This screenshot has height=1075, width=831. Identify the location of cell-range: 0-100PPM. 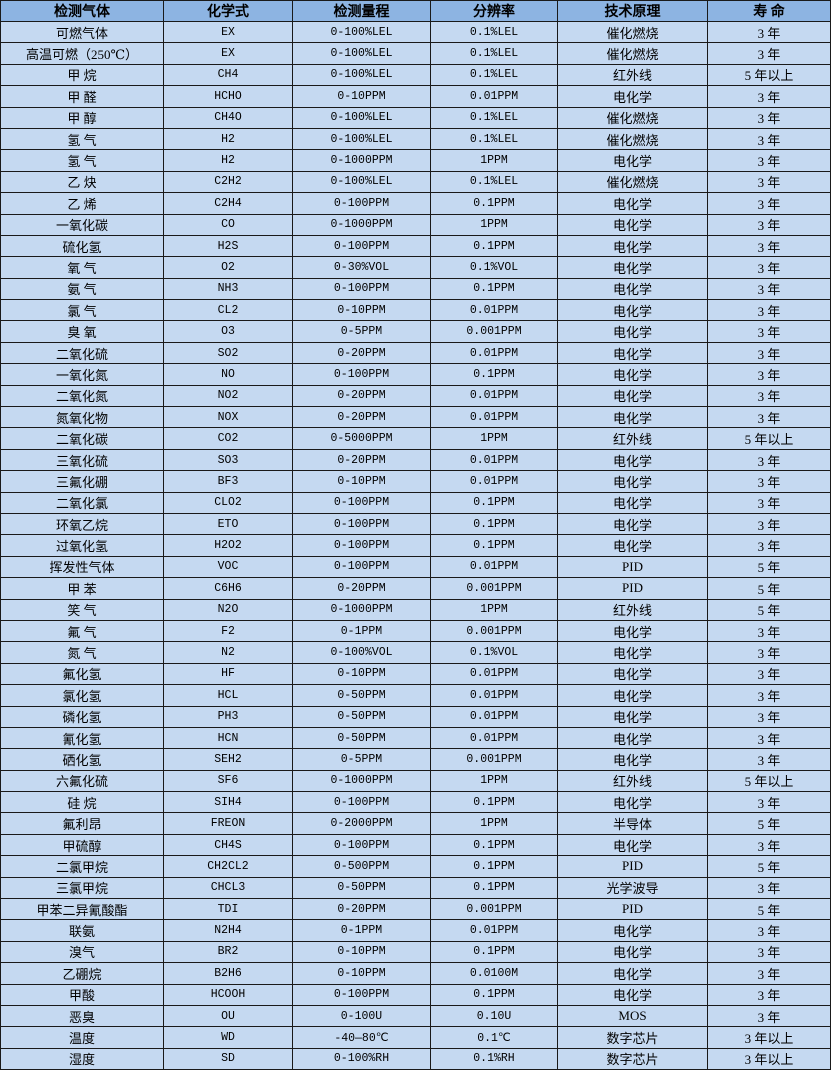
(361, 994).